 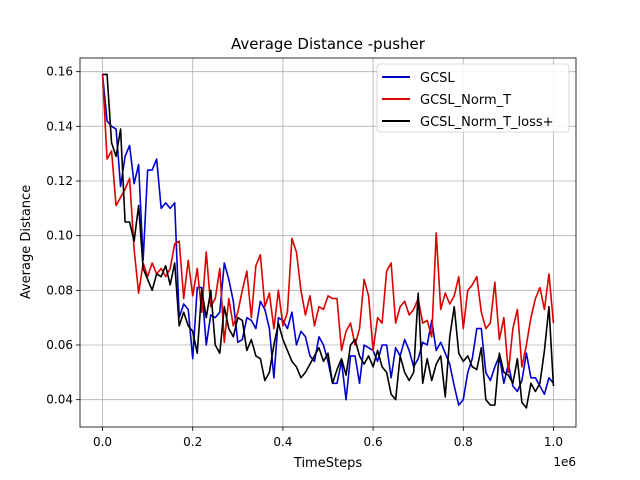 What do you see at coordinates (564, 462) in the screenshot?
I see `x-axis-scale-label: 1e6` at bounding box center [564, 462].